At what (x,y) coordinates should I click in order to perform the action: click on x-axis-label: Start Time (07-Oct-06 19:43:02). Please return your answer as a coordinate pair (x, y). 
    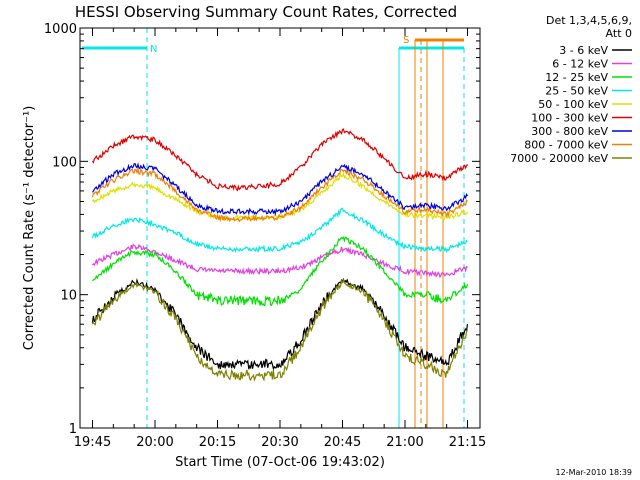
    Looking at the image, I should click on (280, 462).